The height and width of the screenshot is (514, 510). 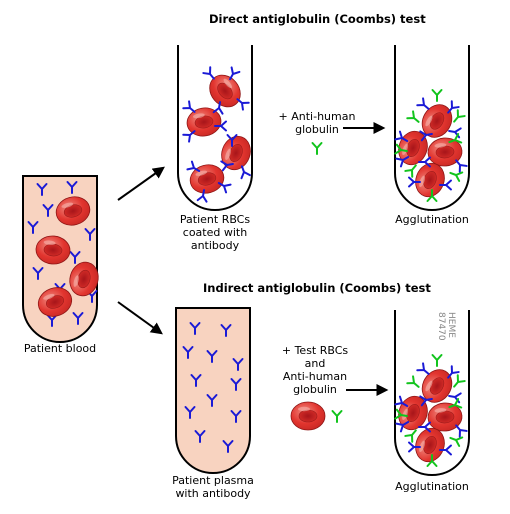 I want to click on graphic-watermark: HEME 87470, so click(x=446, y=326).